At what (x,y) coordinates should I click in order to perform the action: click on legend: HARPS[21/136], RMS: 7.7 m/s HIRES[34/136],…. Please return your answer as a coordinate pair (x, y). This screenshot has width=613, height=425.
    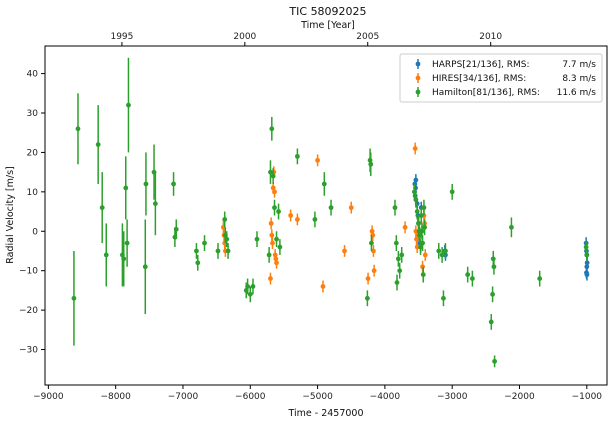
    Looking at the image, I should click on (501, 78).